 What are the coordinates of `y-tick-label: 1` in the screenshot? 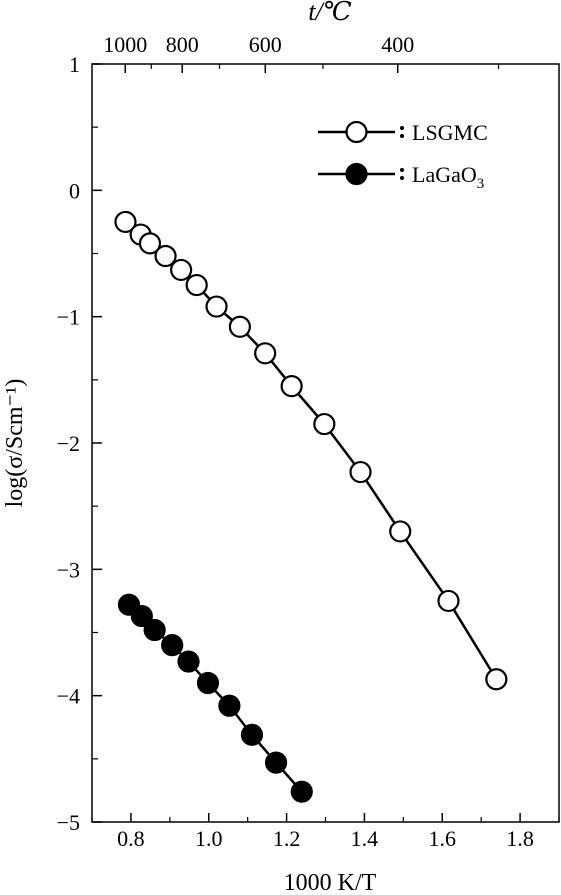 It's located at (74, 64).